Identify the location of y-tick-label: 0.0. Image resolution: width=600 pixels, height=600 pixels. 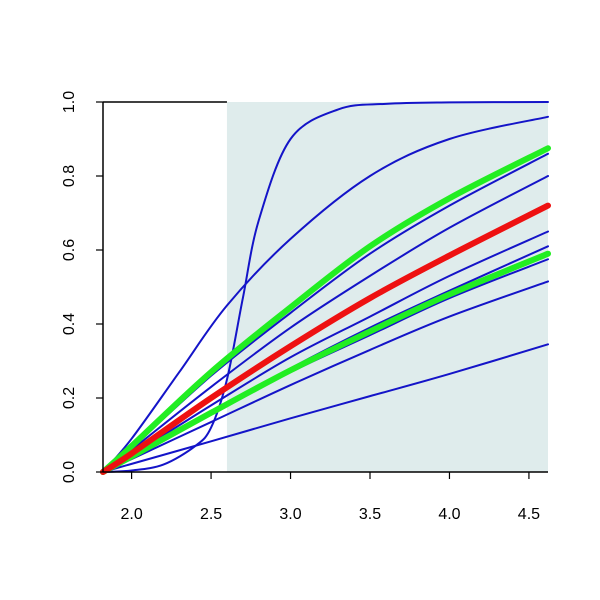
(69, 472).